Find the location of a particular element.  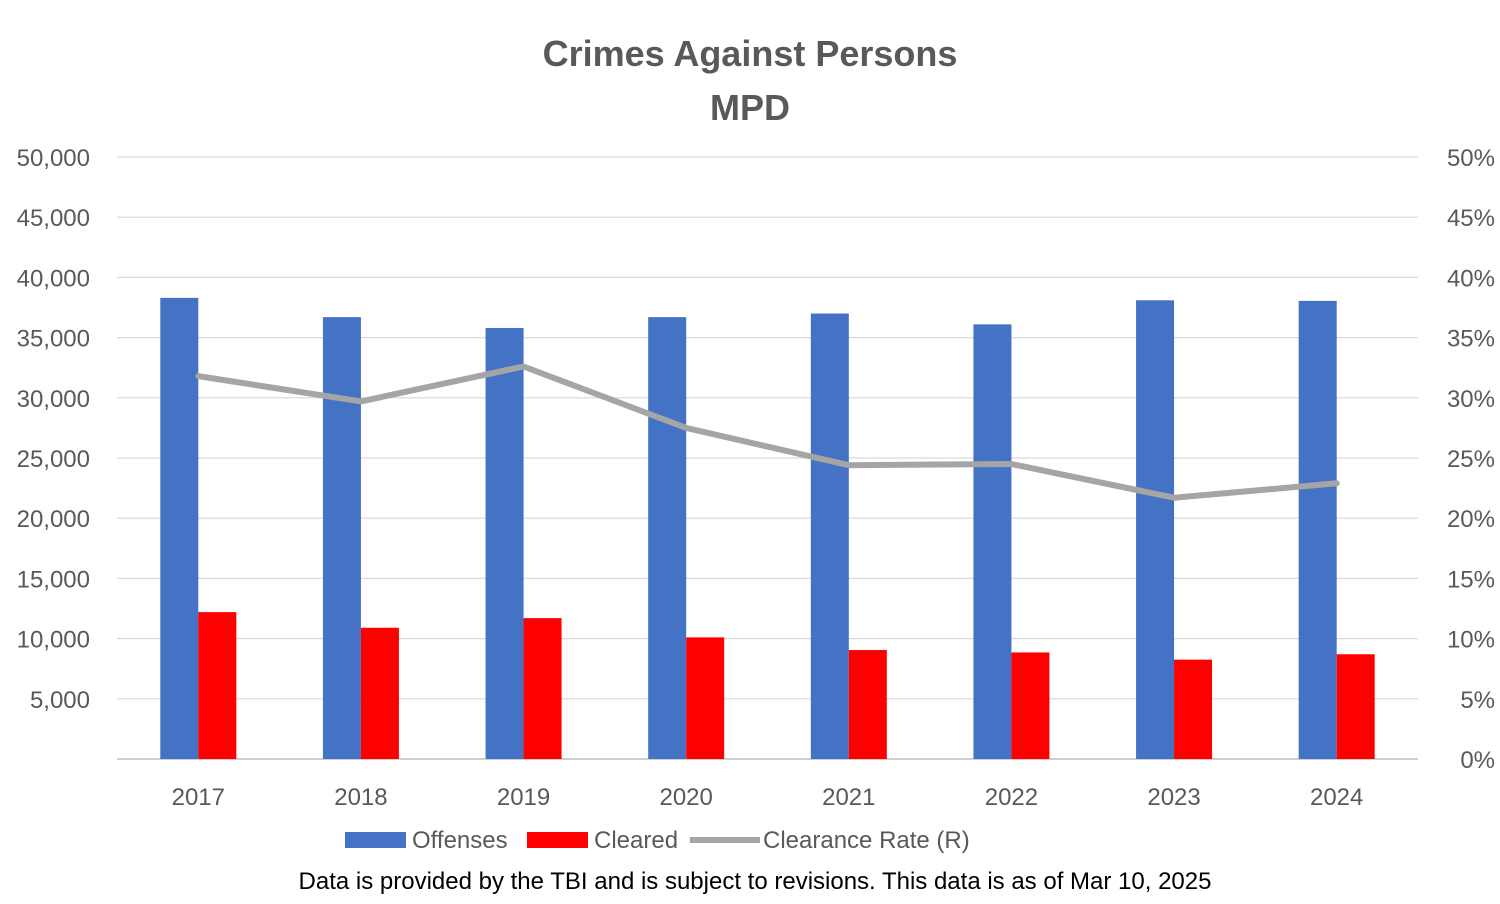

left-tick-label: 20,000 is located at coordinates (53, 519).